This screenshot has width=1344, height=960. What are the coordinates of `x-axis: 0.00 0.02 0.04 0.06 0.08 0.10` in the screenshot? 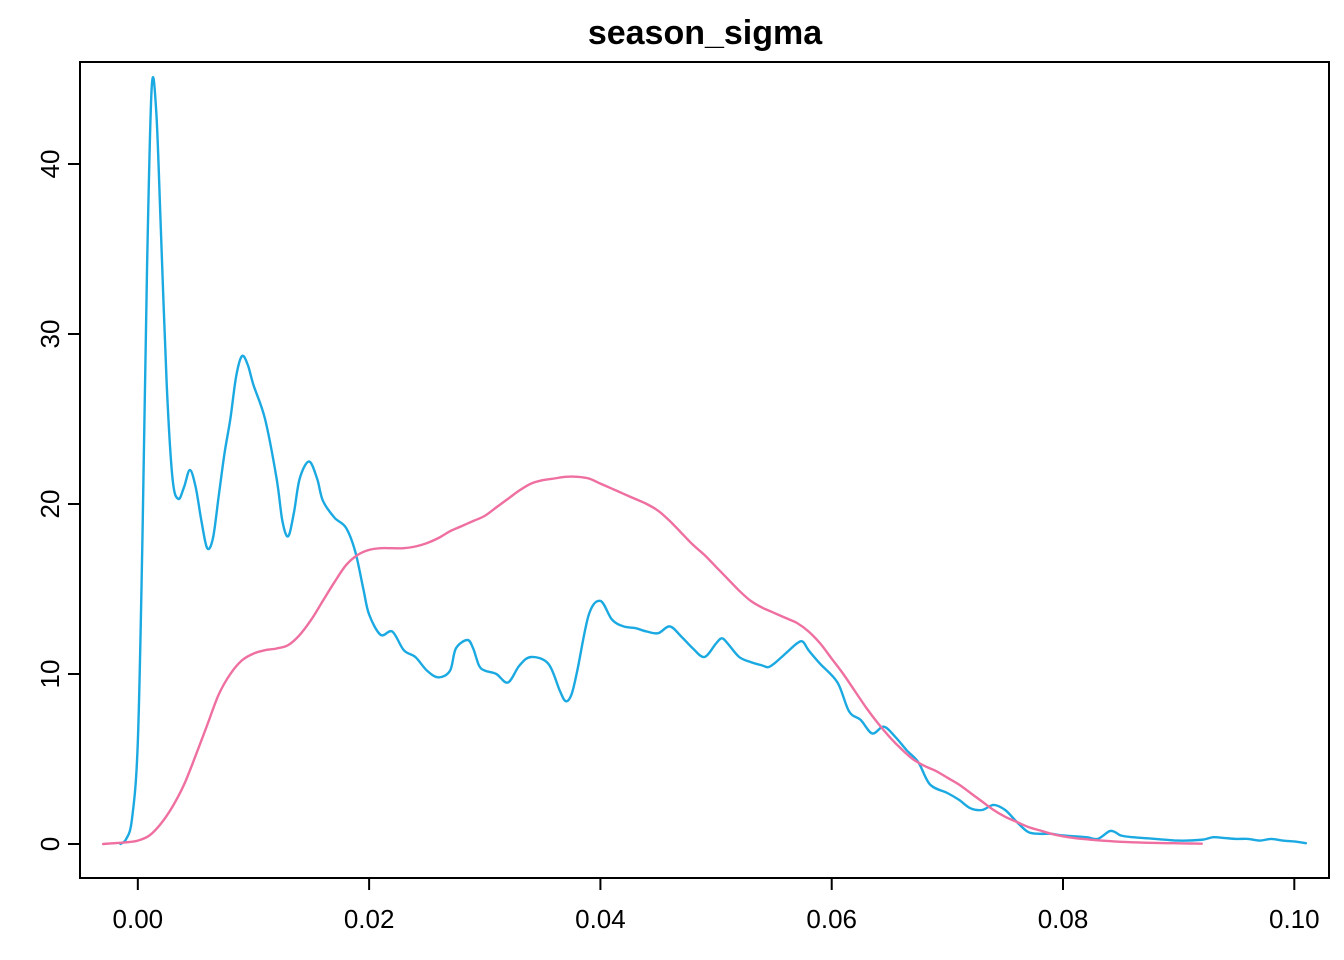 It's located at (716, 905).